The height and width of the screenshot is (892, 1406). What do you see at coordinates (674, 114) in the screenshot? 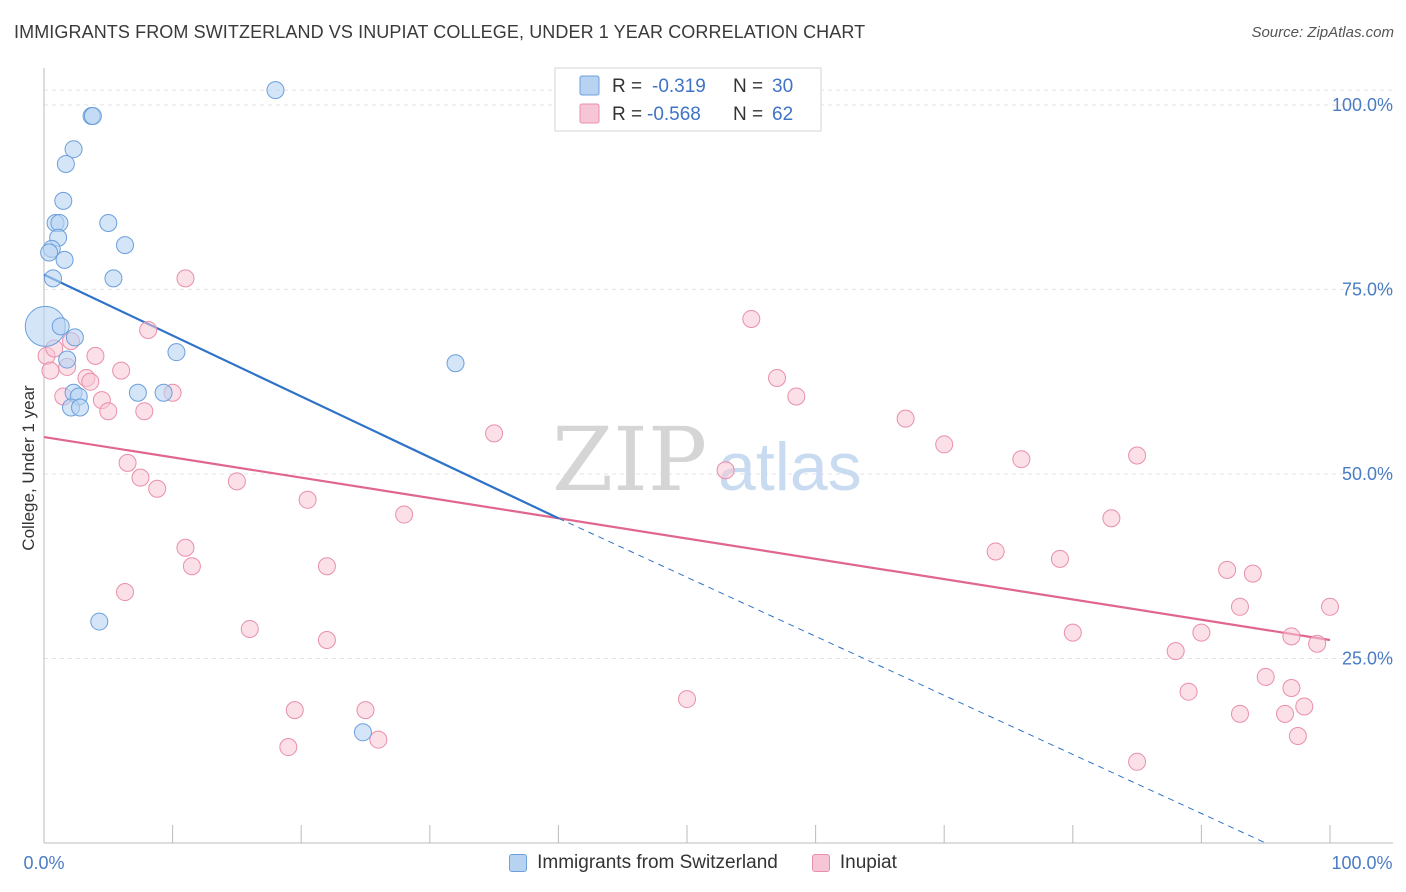
I see `legend-r-value-inupiat: -0.568` at bounding box center [674, 114].